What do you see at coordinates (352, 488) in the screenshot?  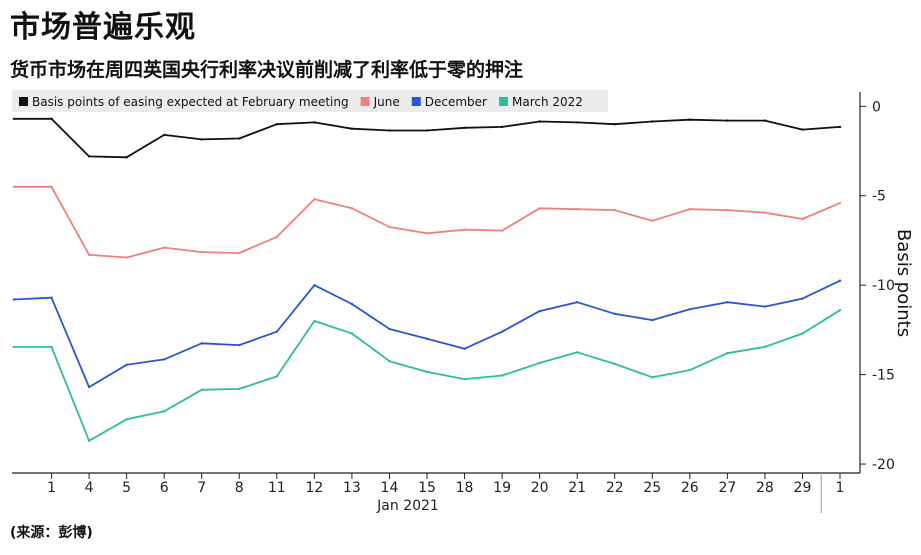 I see `x-tick-label: 13` at bounding box center [352, 488].